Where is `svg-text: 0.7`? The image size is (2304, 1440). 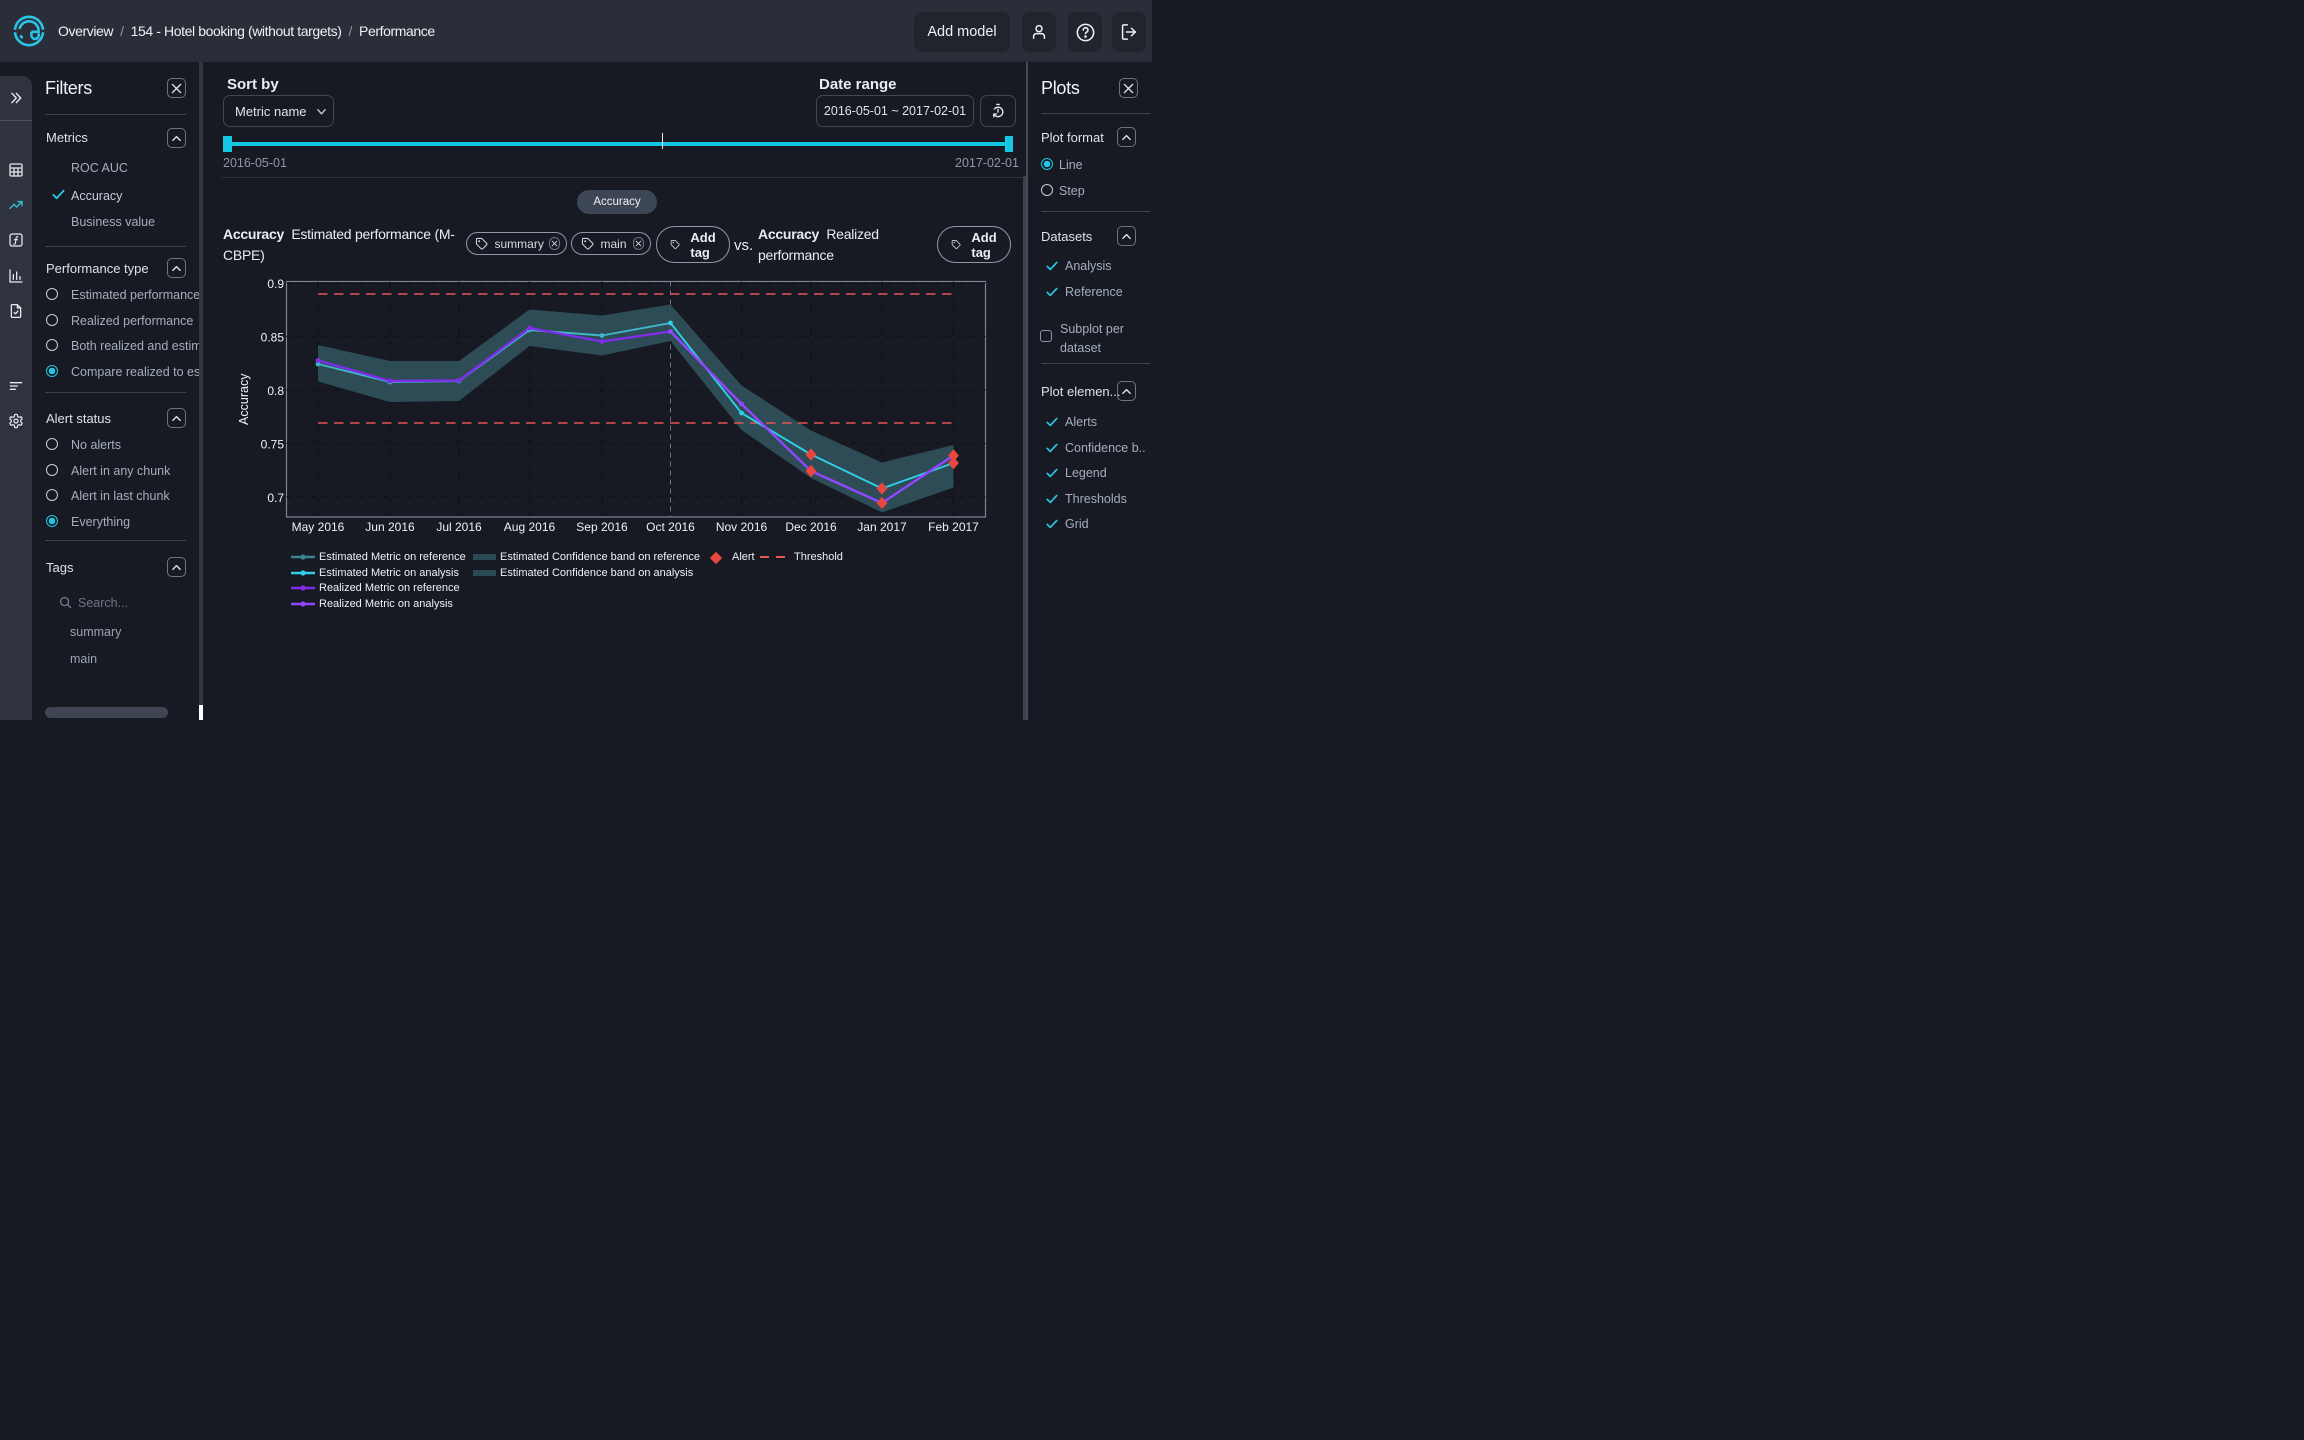
svg-text: 0.7 is located at coordinates (275, 498).